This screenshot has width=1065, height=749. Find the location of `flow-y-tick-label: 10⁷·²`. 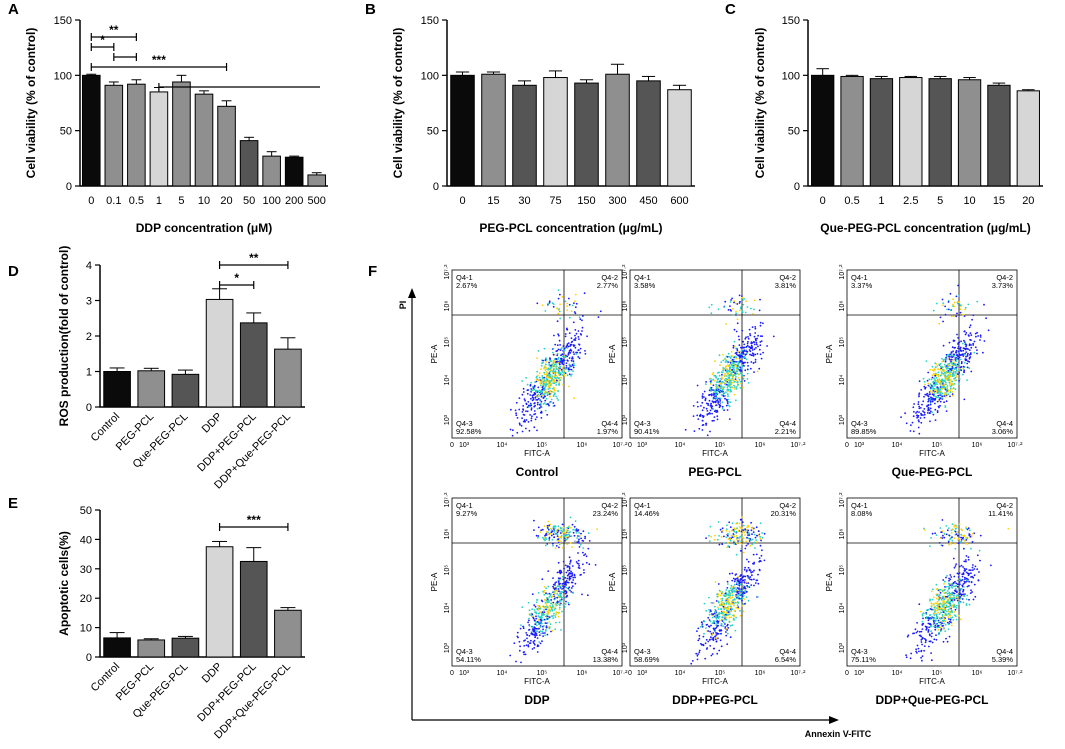

flow-y-tick-label: 10⁷·² is located at coordinates (625, 272).